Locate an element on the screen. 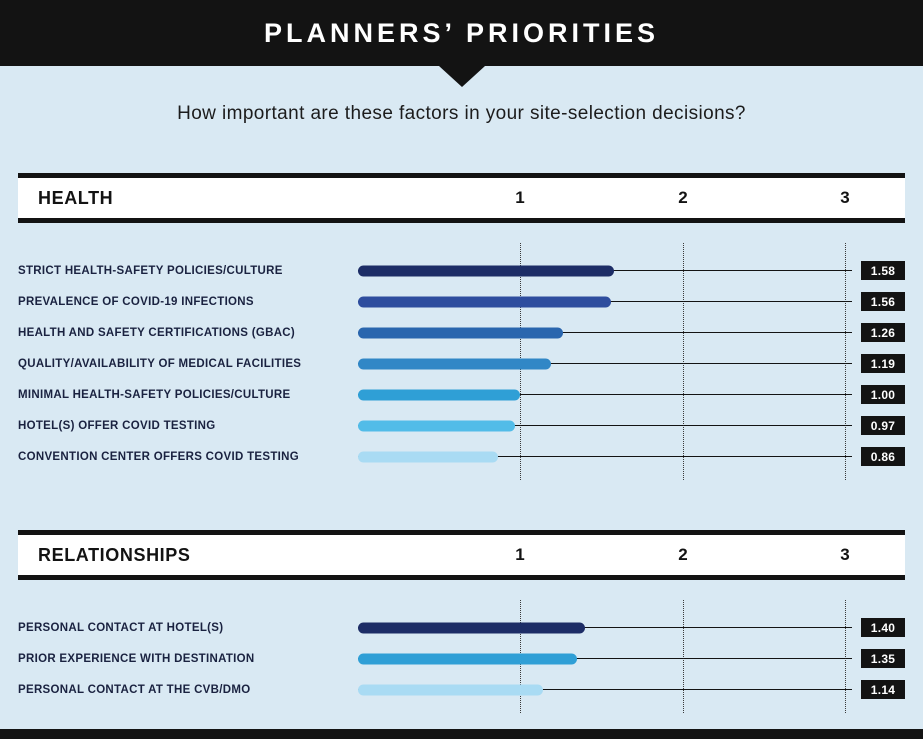 This screenshot has width=923, height=739. value-badge: 1.58 is located at coordinates (883, 270).